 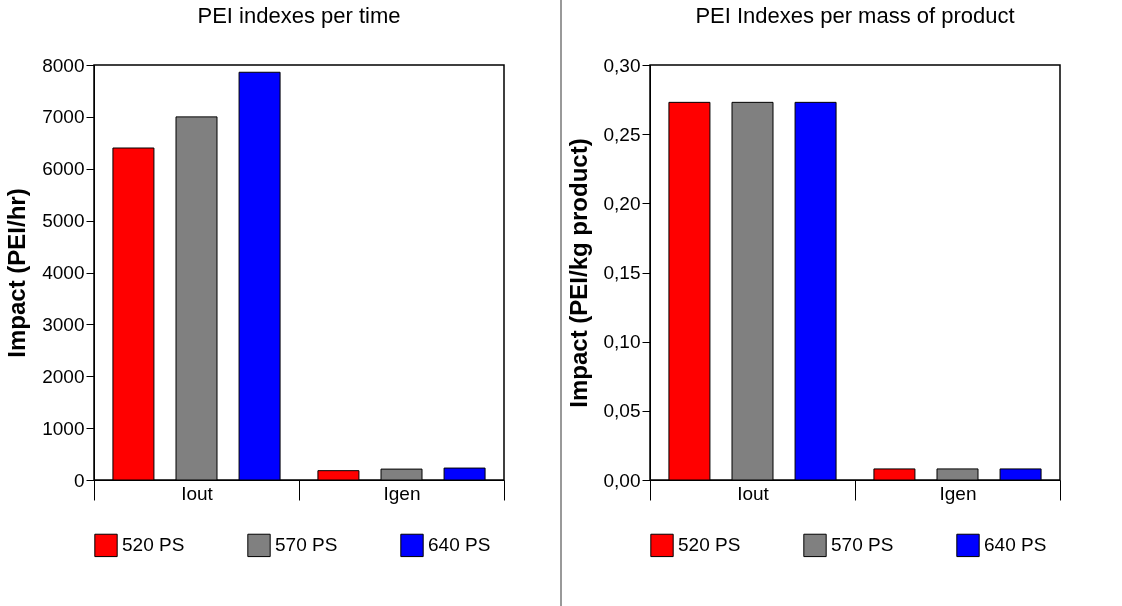 I want to click on y-tick-label: 4000, so click(x=63, y=272).